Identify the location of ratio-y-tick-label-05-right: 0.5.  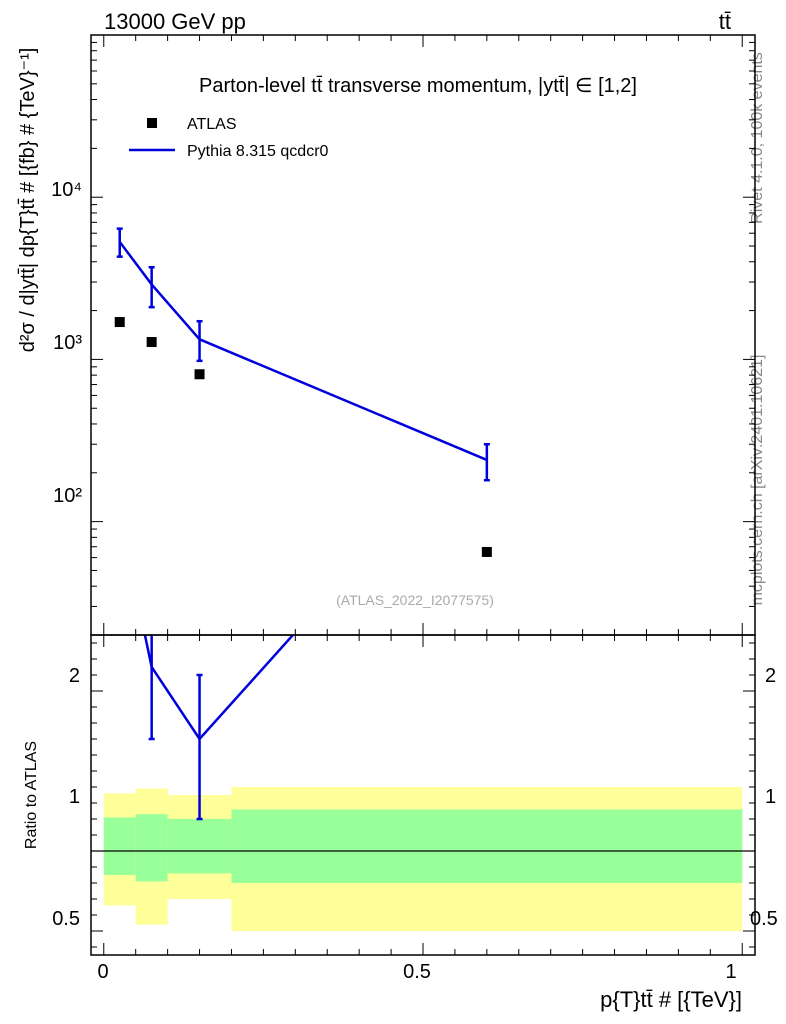
(764, 919).